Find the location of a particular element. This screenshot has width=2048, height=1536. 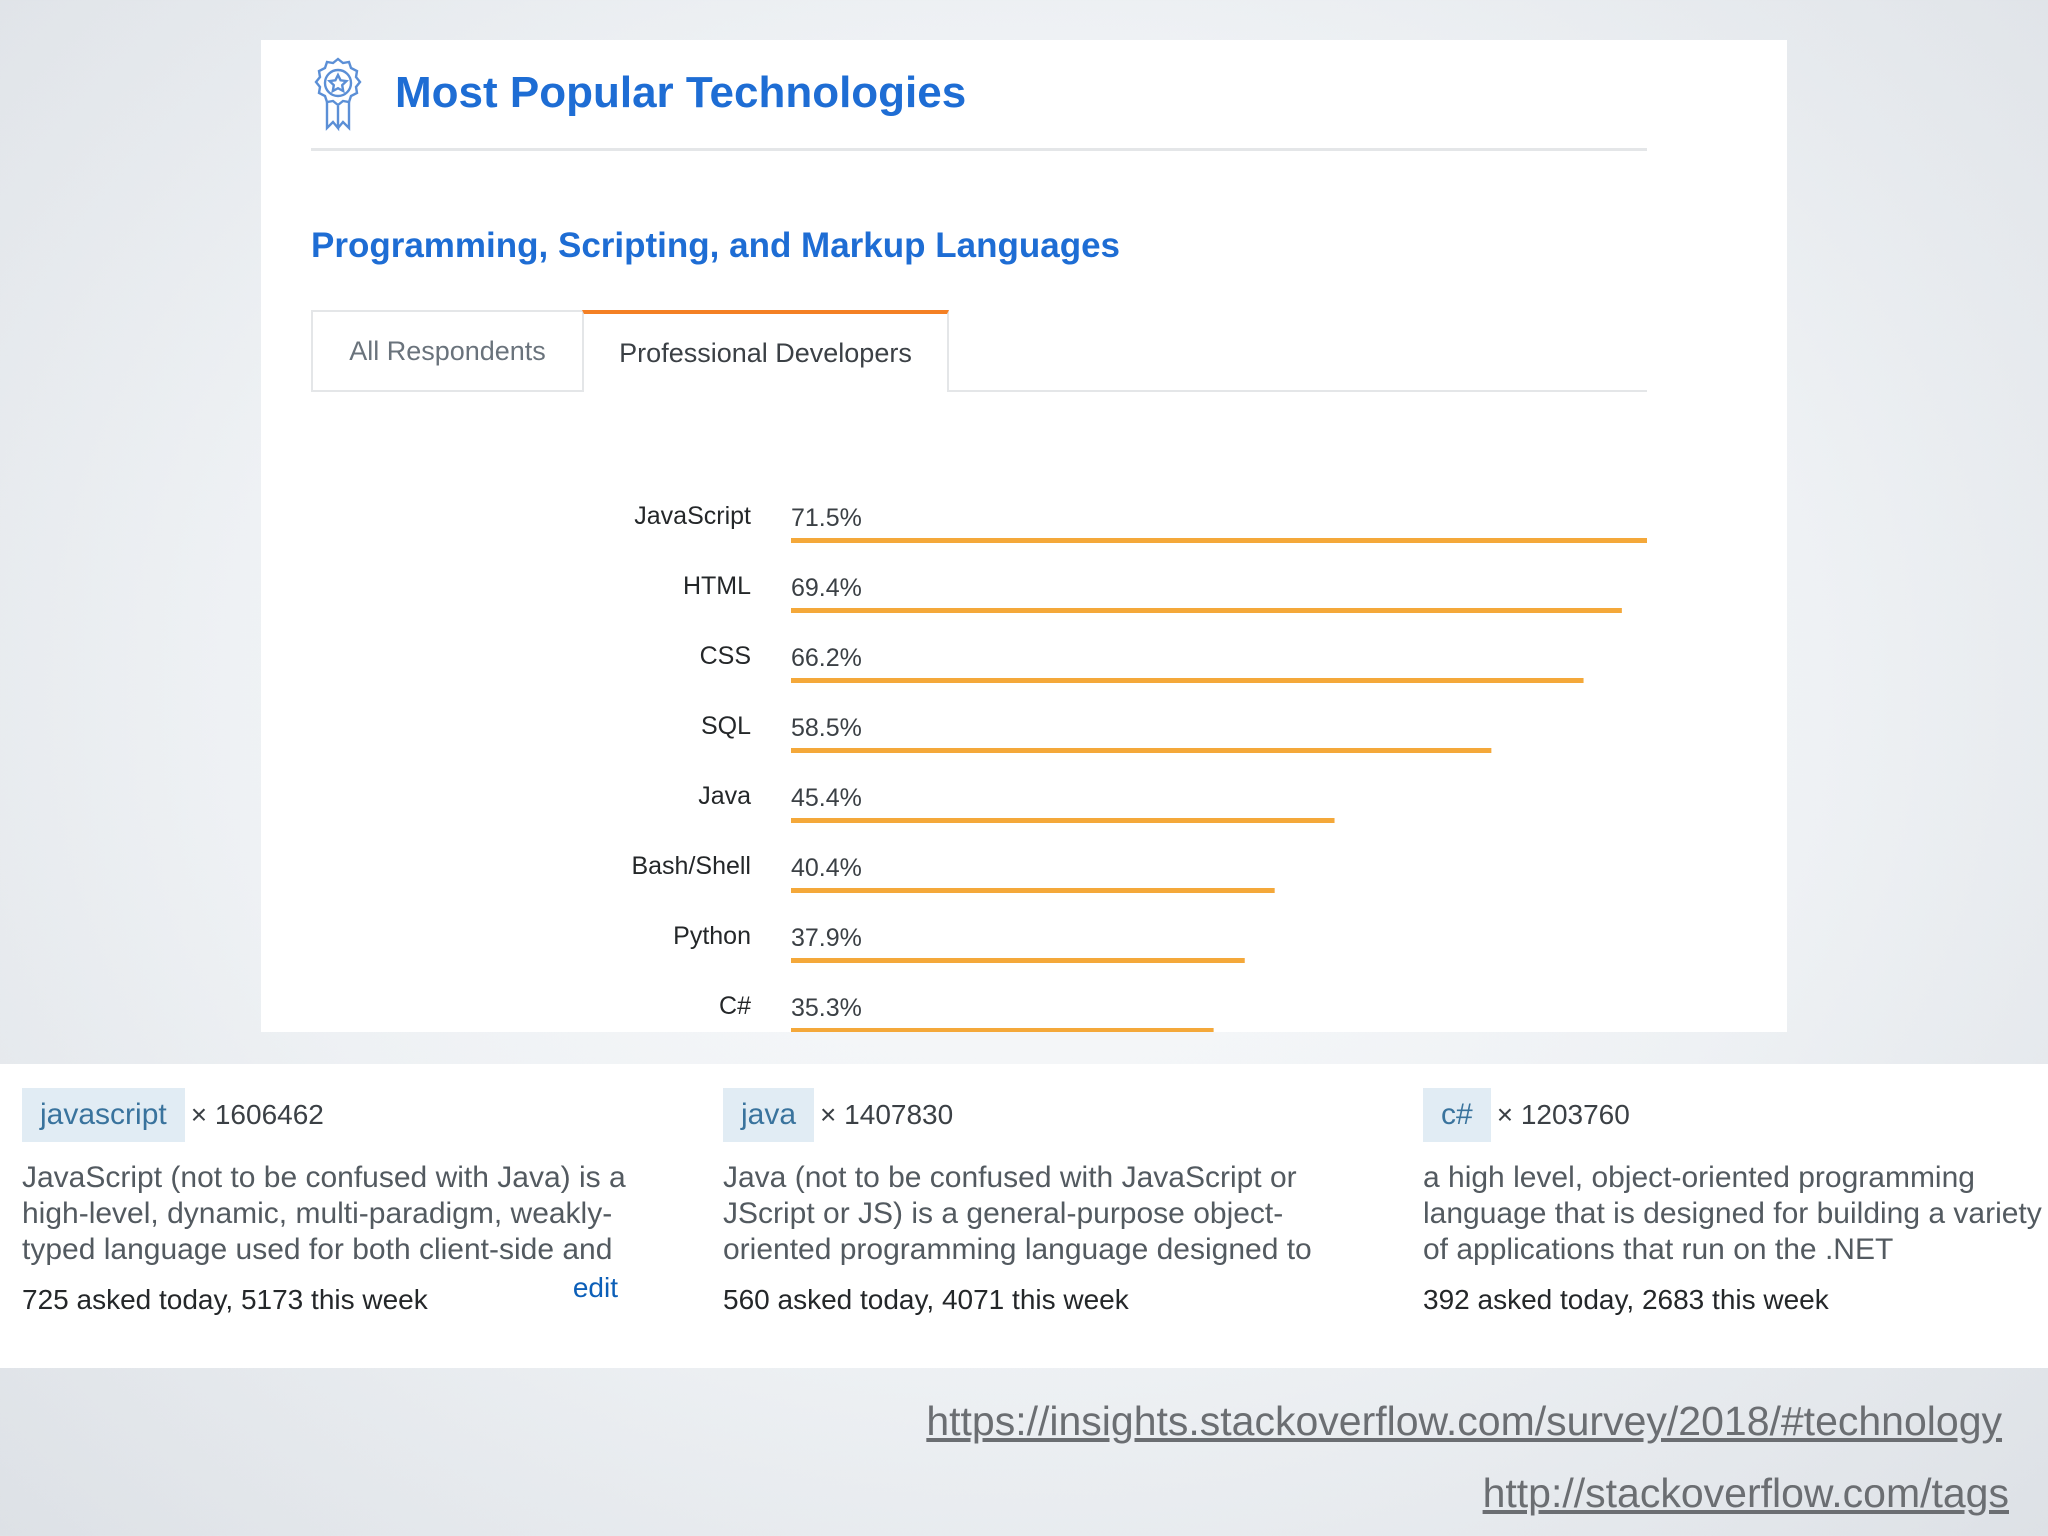

category-label-java: Java is located at coordinates (724, 796).